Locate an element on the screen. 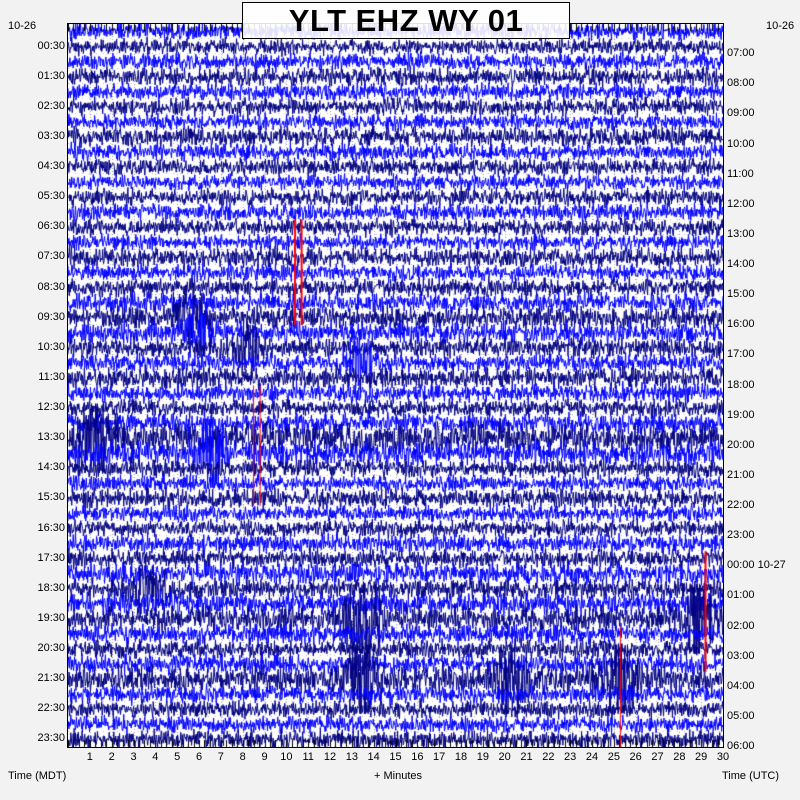 This screenshot has height=800, width=800. minute-tick: 23 is located at coordinates (570, 757).